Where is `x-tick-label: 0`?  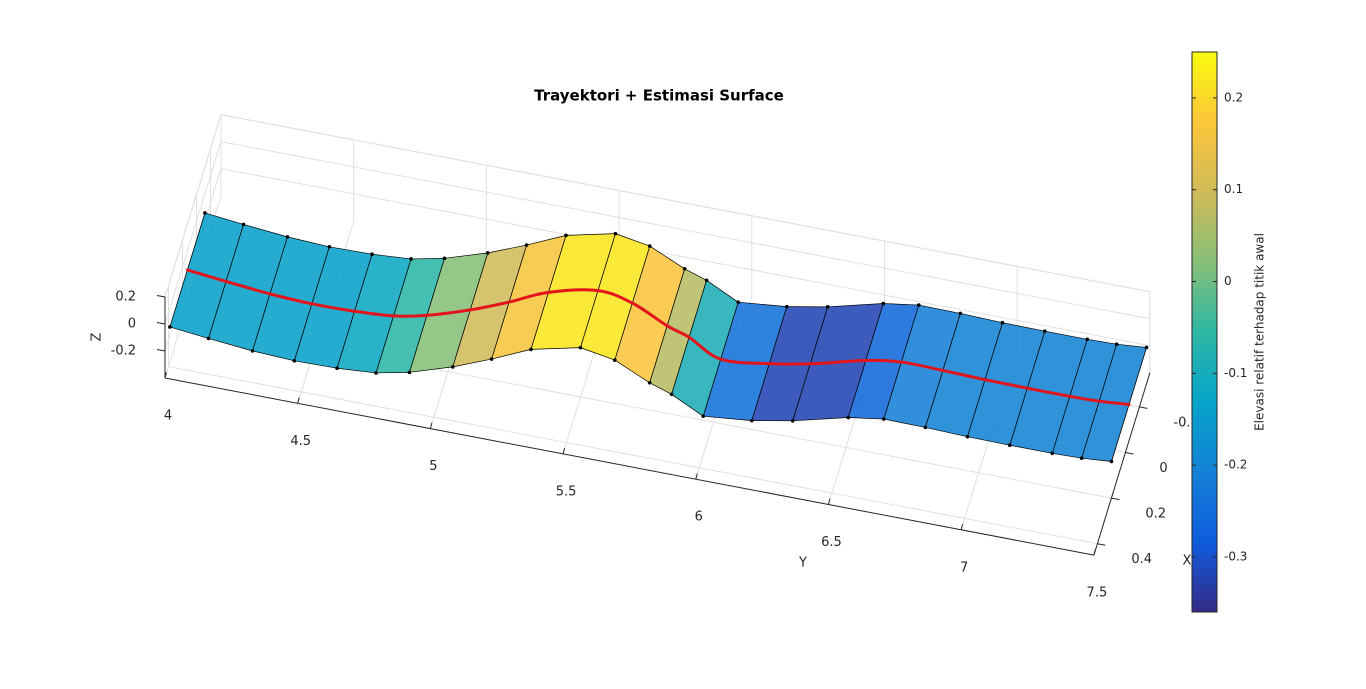 x-tick-label: 0 is located at coordinates (1163, 468).